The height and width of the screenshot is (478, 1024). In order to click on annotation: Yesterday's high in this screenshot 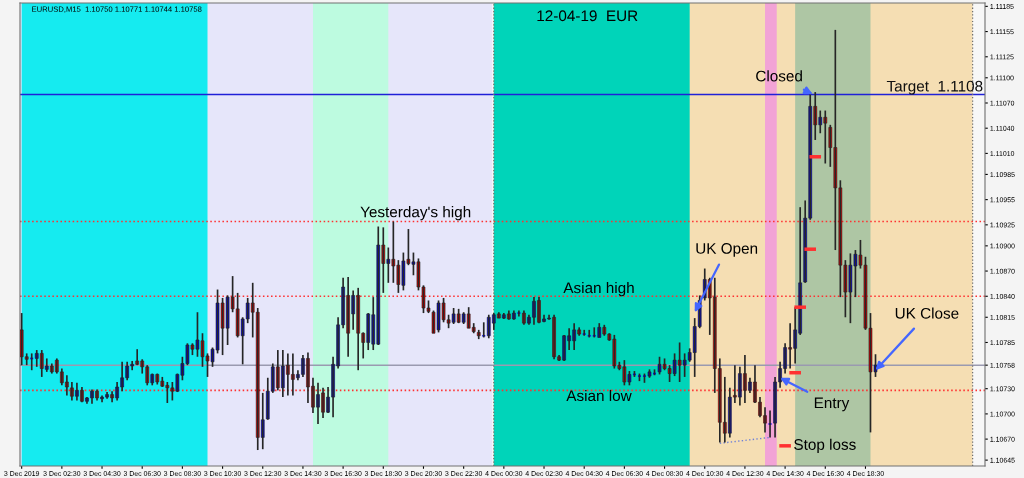, I will do `click(415, 213)`.